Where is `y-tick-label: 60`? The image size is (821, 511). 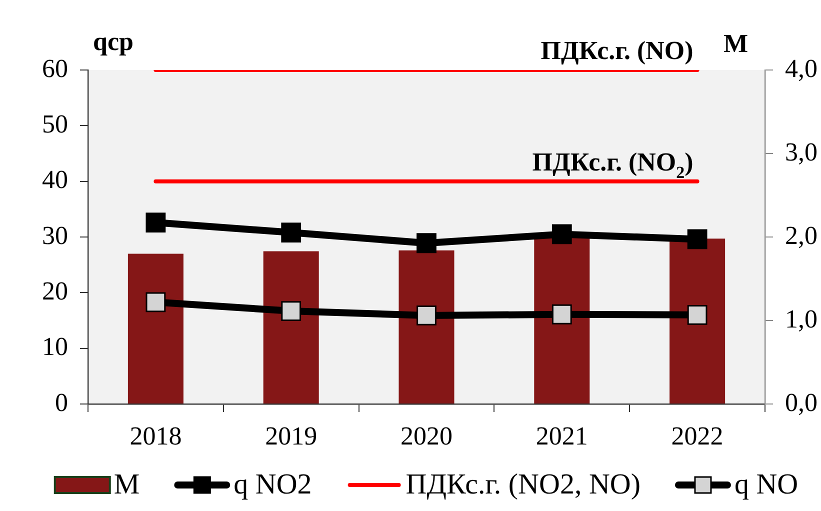 y-tick-label: 60 is located at coordinates (55, 68).